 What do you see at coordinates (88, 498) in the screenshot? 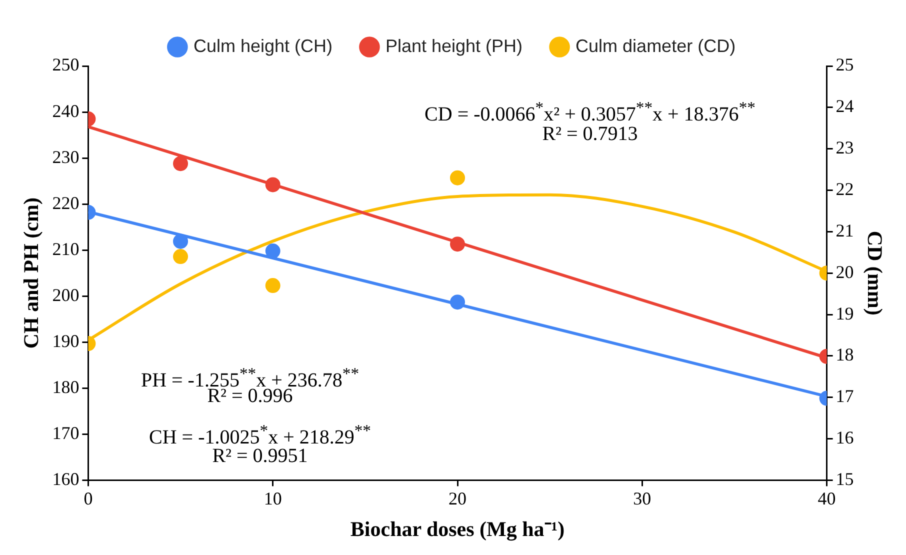
I see `x-tick-label: 0` at bounding box center [88, 498].